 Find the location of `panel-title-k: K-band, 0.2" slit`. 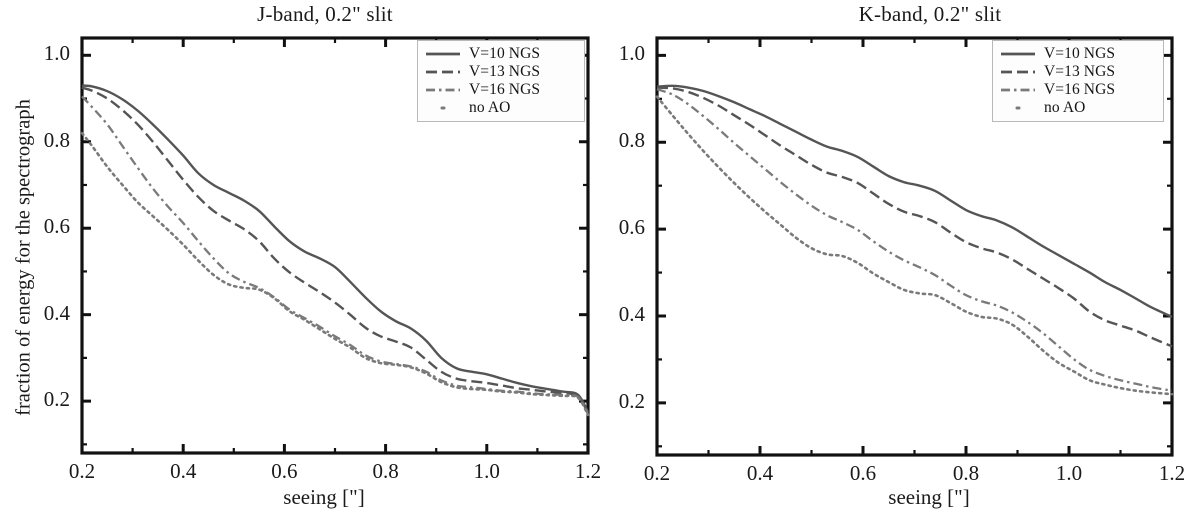

panel-title-k: K-band, 0.2" slit is located at coordinates (930, 14).